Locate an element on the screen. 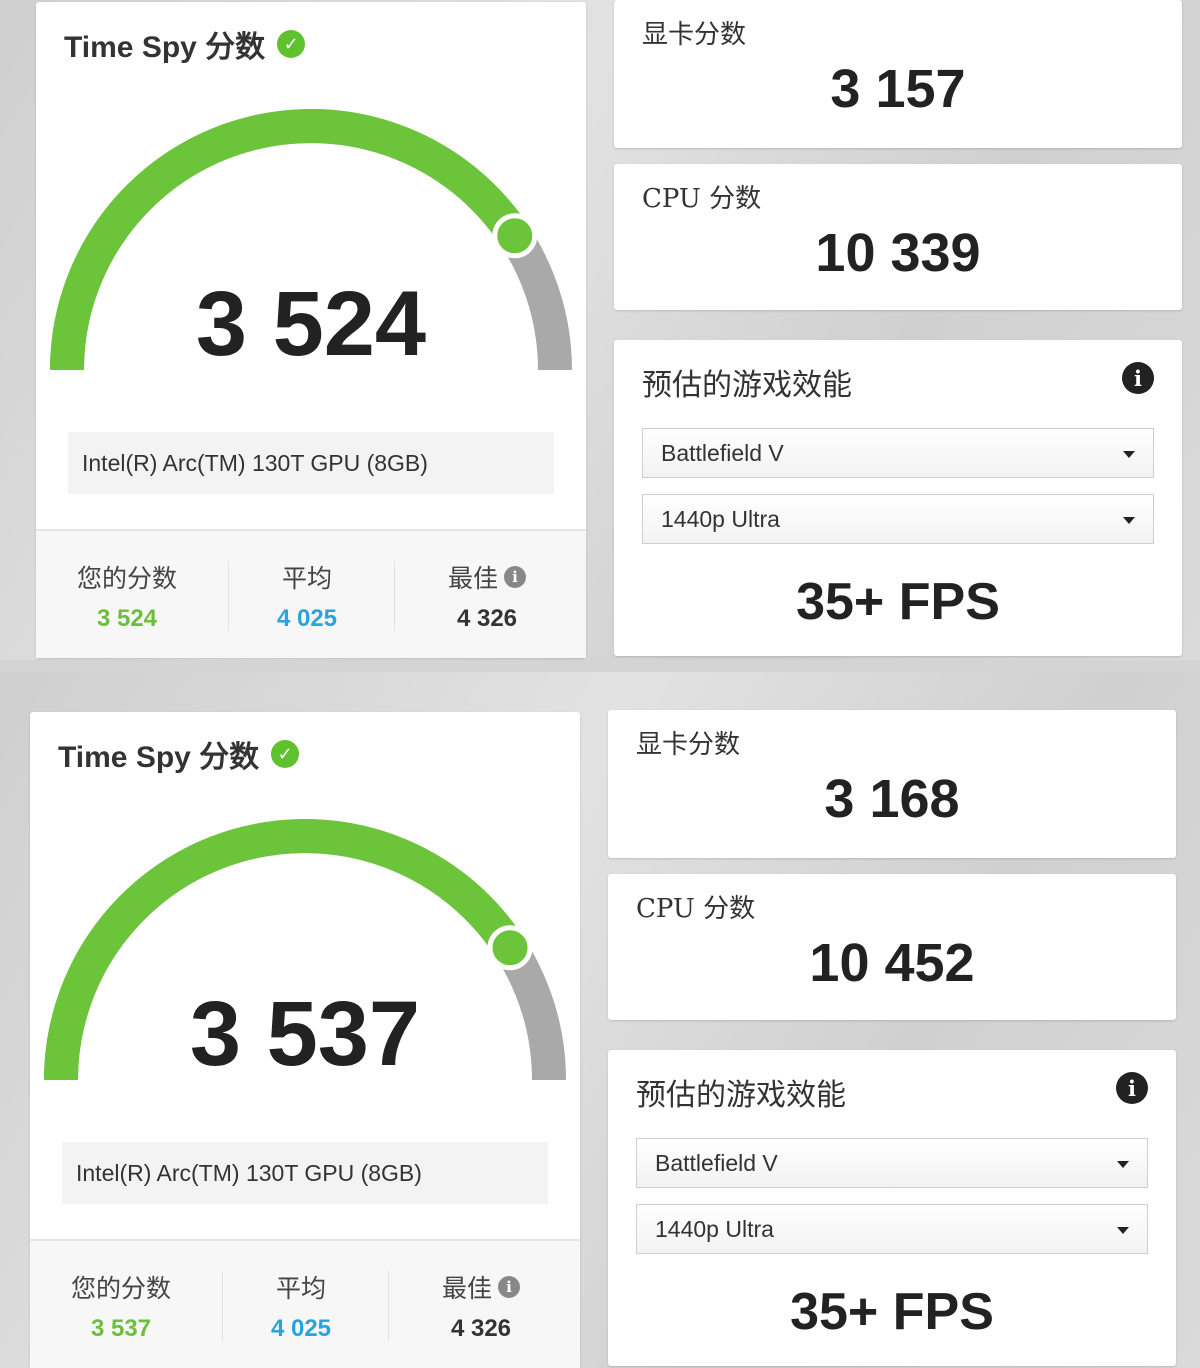  score-comparison: 您的分数 3 537 平均 4 025 最佳 i 4 326 is located at coordinates (305, 1303).